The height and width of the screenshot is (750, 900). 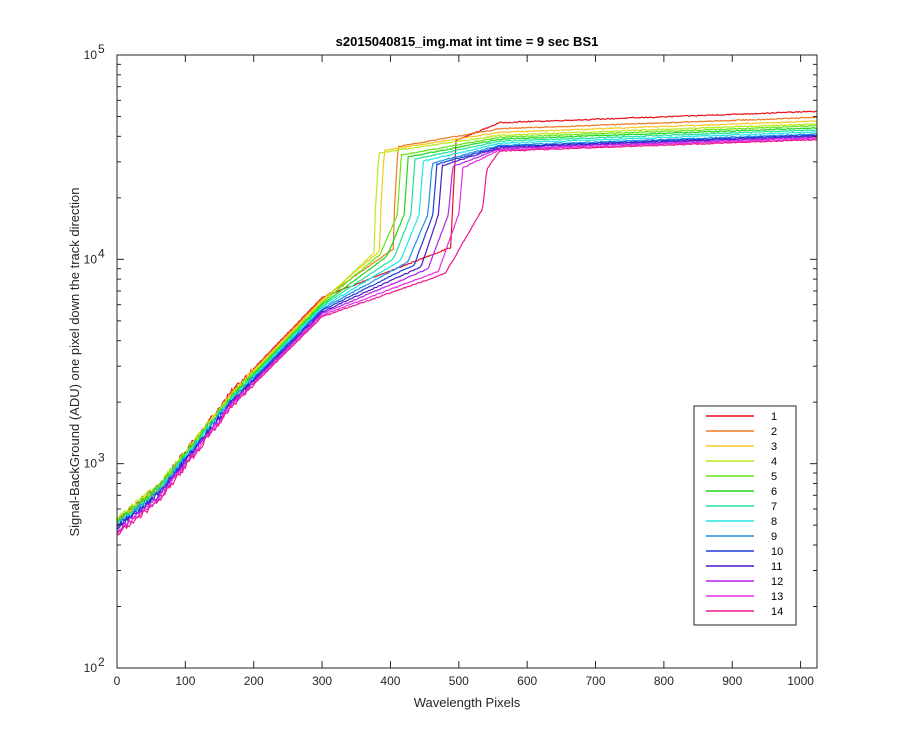 I want to click on x-tick-label: 600, so click(x=527, y=681).